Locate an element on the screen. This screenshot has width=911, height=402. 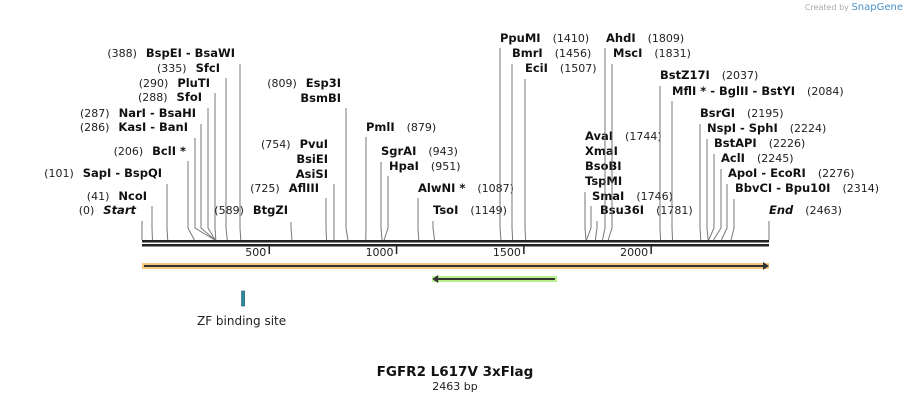
enzyme-site-sapi: (101) SapI - BspQI is located at coordinates (106, 203).